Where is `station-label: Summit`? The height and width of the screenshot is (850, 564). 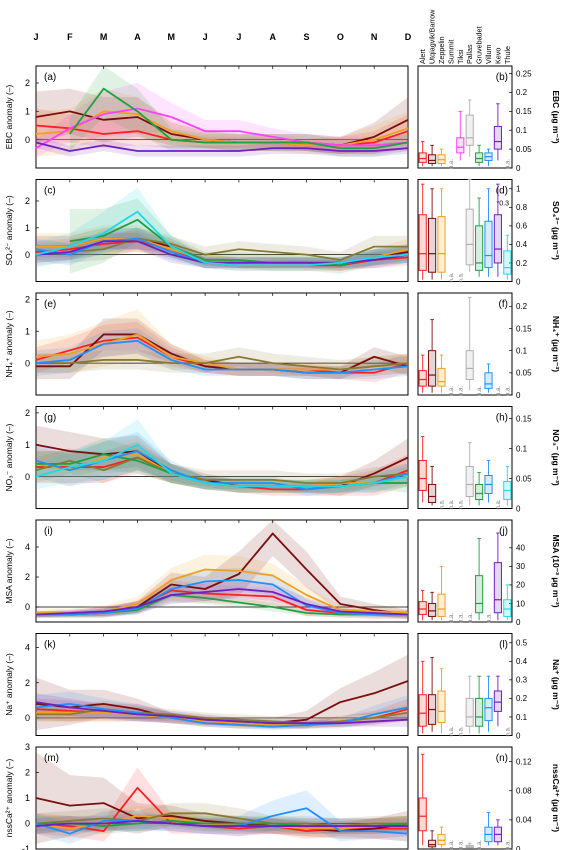
station-label: Summit is located at coordinates (450, 52).